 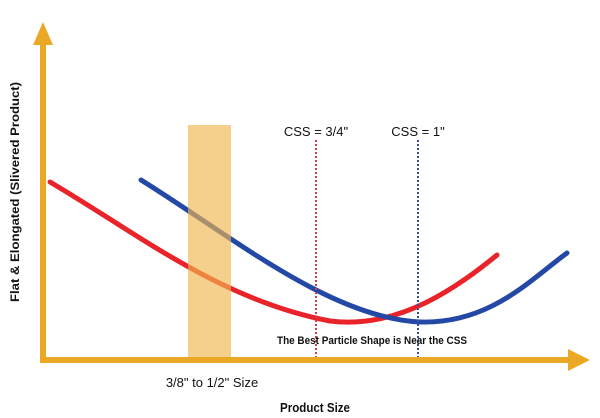 I want to click on best-shape-annotation: The Best Particle Shape is Near the CSS, so click(x=372, y=341).